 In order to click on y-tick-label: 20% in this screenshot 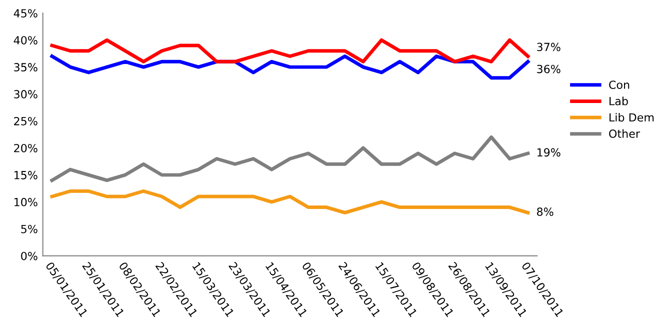, I will do `click(26, 148)`.